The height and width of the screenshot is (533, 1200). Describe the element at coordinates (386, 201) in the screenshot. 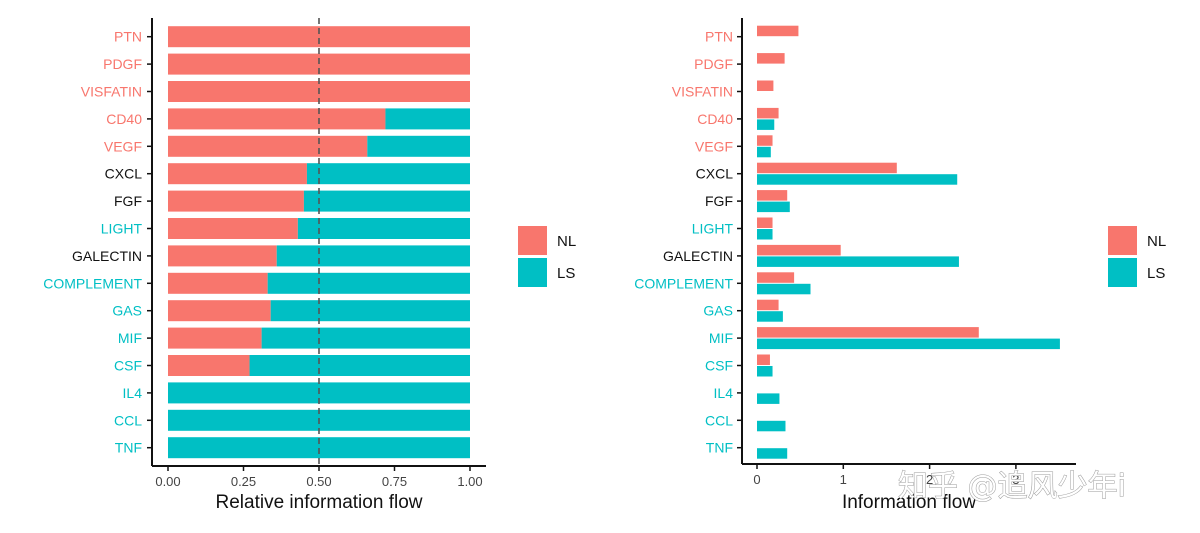

I see `bar-rel-fgf-ls` at that location.